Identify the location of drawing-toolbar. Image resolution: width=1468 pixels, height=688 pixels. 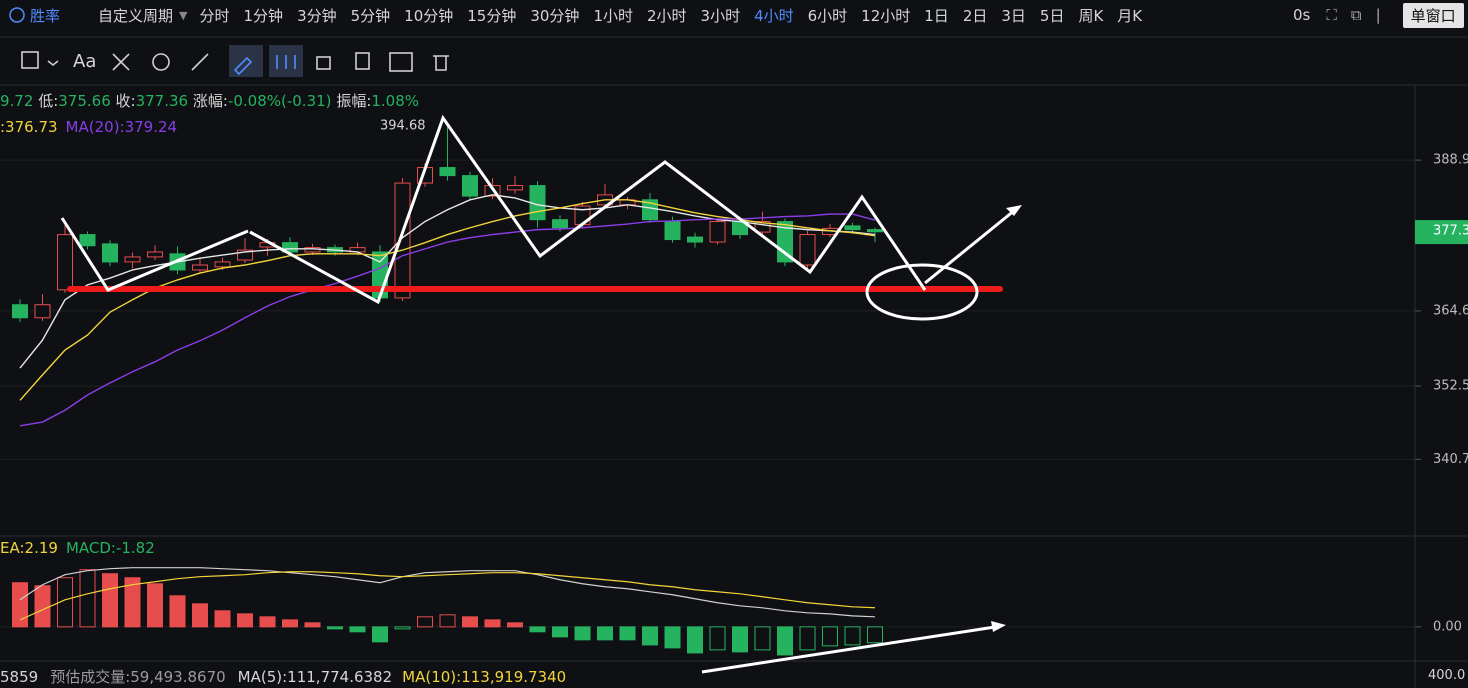
(235, 61).